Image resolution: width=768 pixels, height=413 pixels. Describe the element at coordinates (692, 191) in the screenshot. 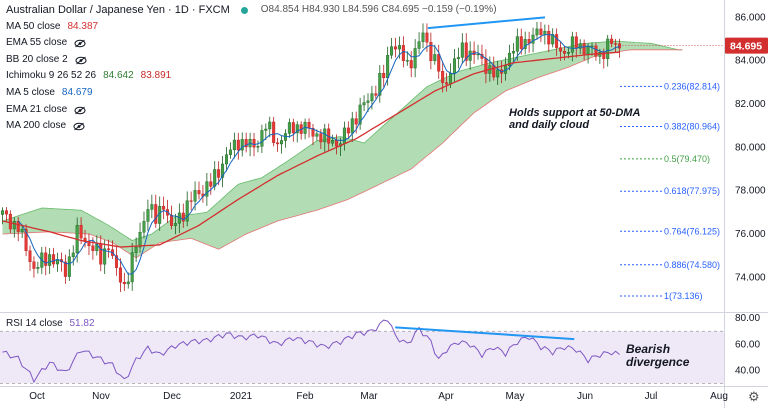

I see `fib-label-3: 0.618(77.975)` at that location.